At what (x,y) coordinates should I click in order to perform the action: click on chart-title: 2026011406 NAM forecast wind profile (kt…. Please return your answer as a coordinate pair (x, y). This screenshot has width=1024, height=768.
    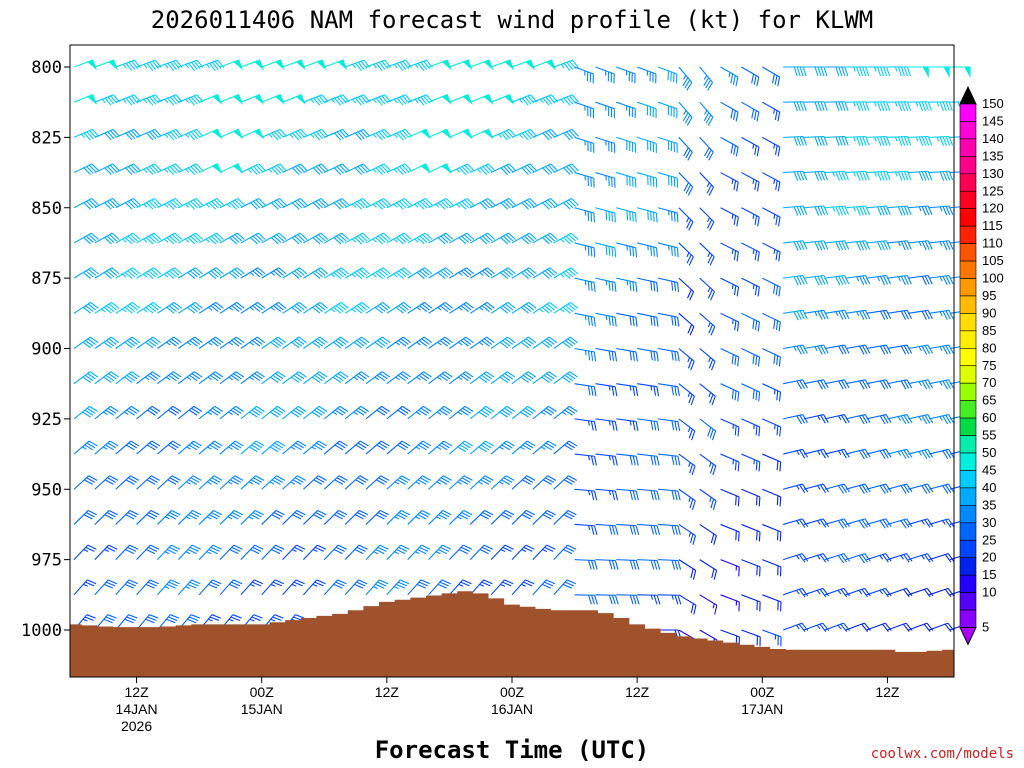
    Looking at the image, I should click on (512, 20).